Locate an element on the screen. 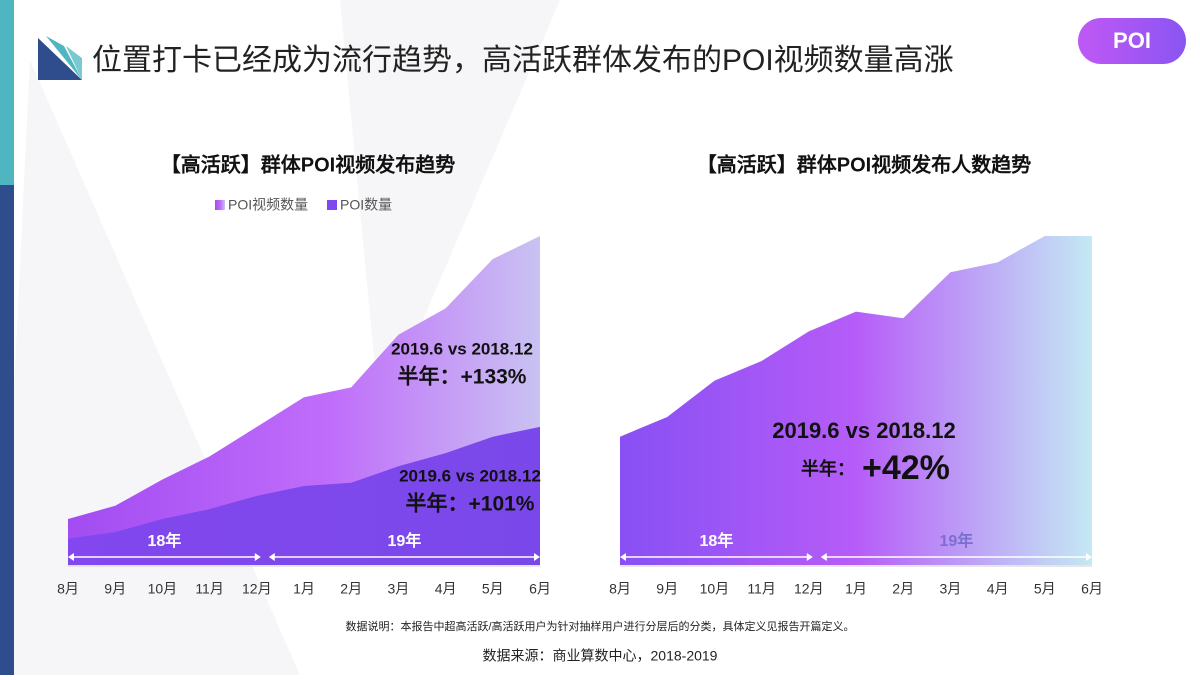  decor is located at coordinates (450, 210).